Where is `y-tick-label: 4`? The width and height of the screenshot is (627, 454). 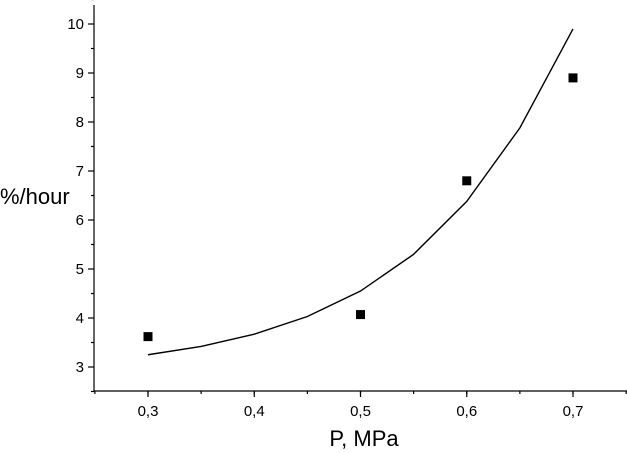 y-tick-label: 4 is located at coordinates (80, 318).